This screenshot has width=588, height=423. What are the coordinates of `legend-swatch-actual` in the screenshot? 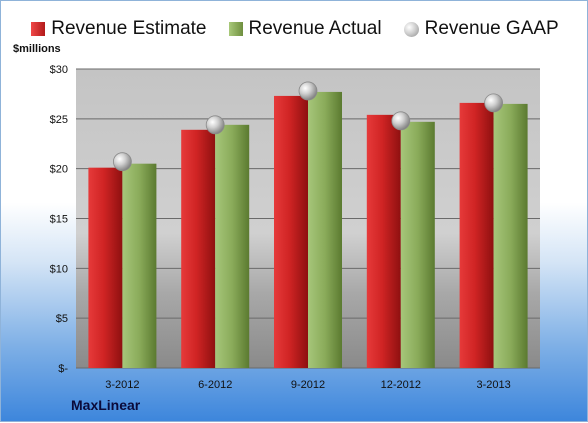 It's located at (235, 29).